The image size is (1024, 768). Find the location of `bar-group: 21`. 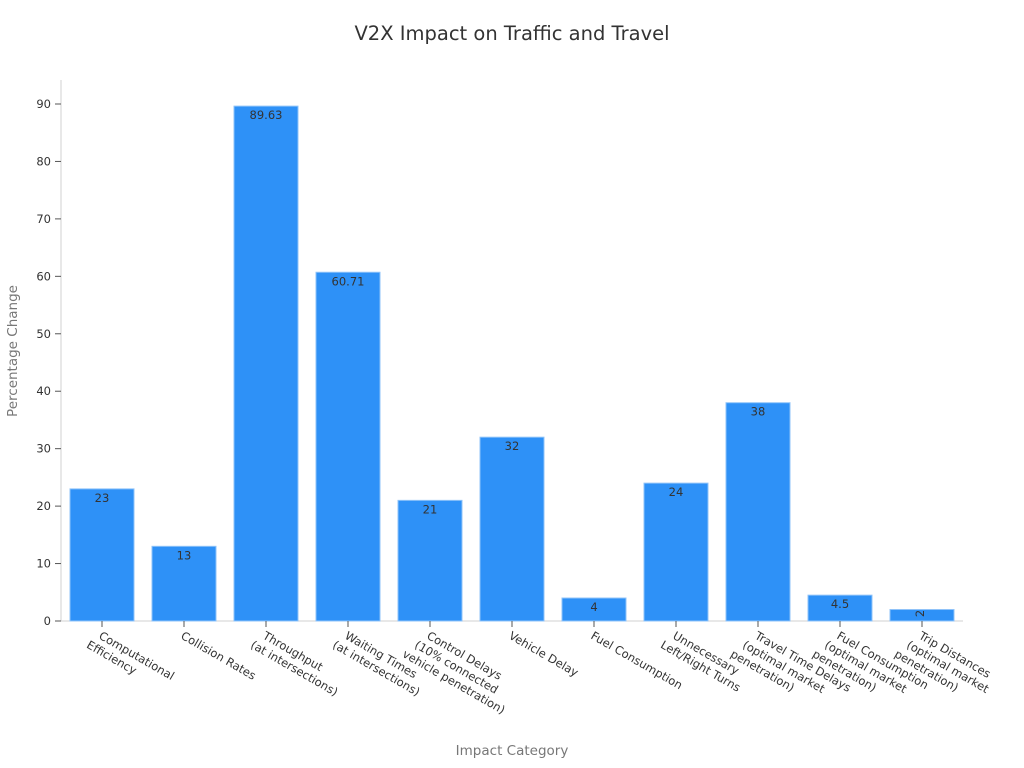

bar-group: 21 is located at coordinates (430, 560).